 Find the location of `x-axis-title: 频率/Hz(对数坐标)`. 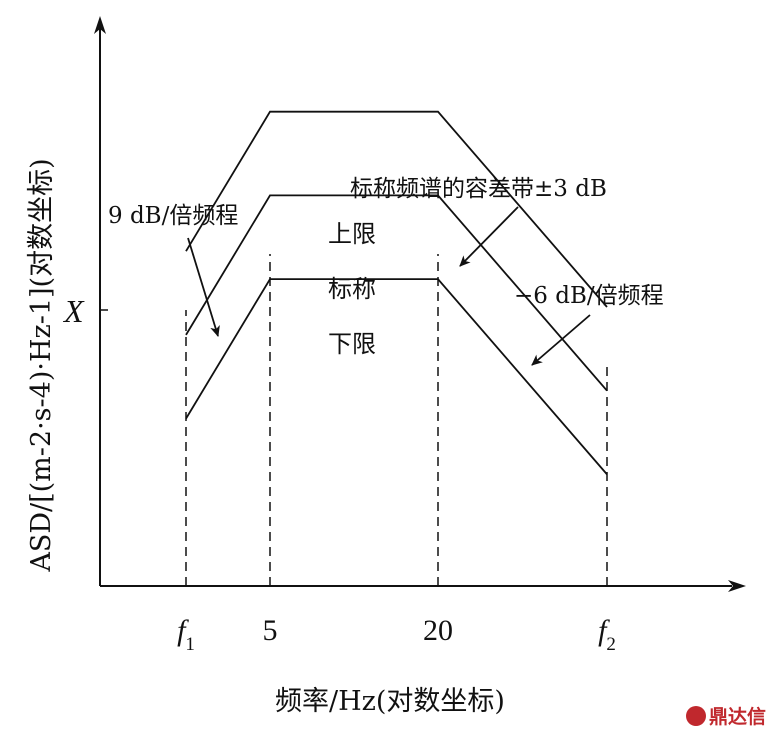

x-axis-title: 频率/Hz(对数坐标) is located at coordinates (390, 701).